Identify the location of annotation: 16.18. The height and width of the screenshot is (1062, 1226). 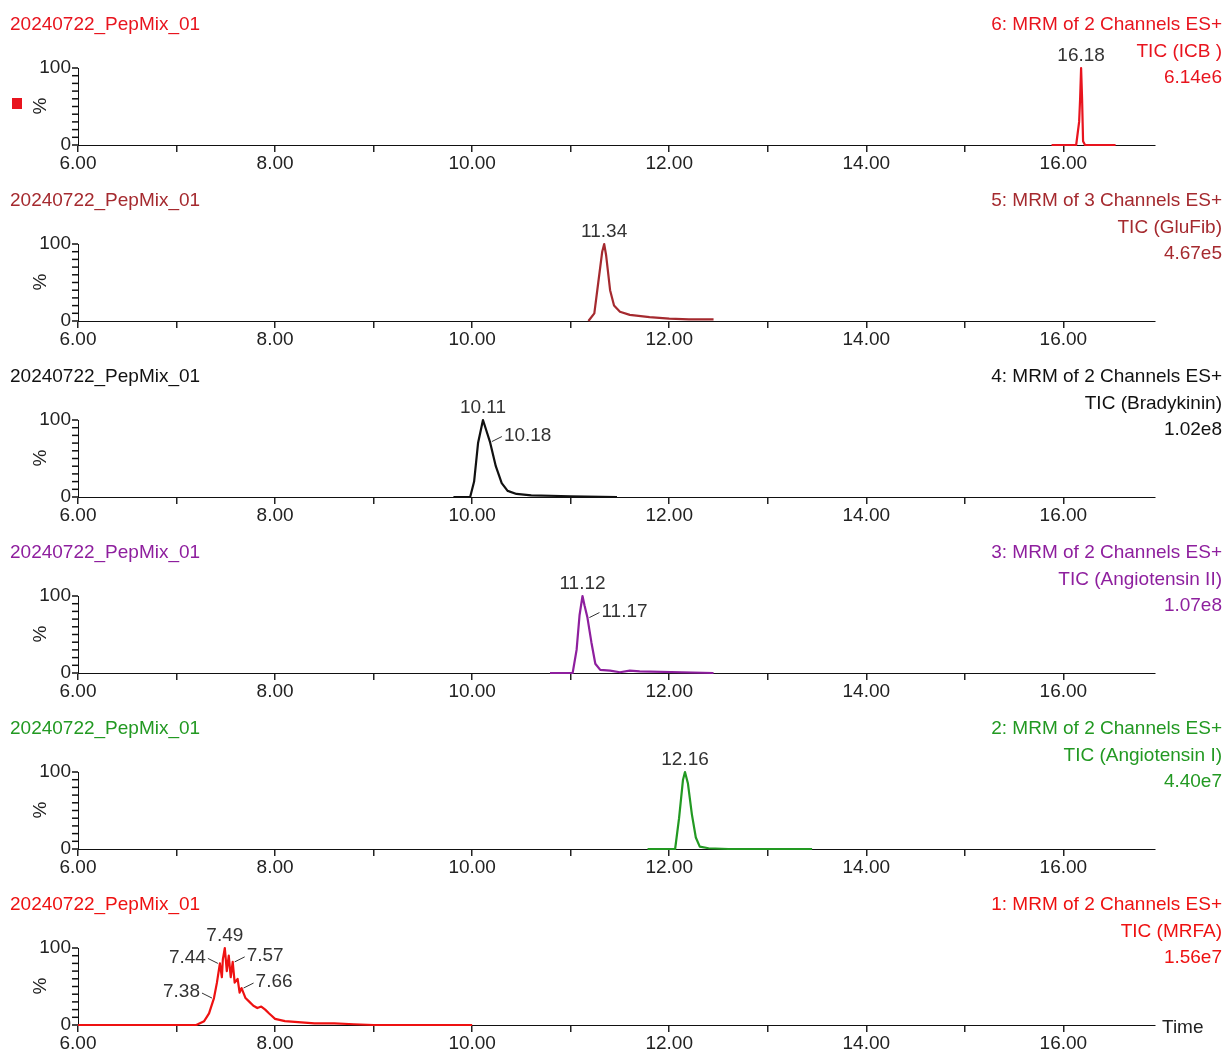
(1081, 54).